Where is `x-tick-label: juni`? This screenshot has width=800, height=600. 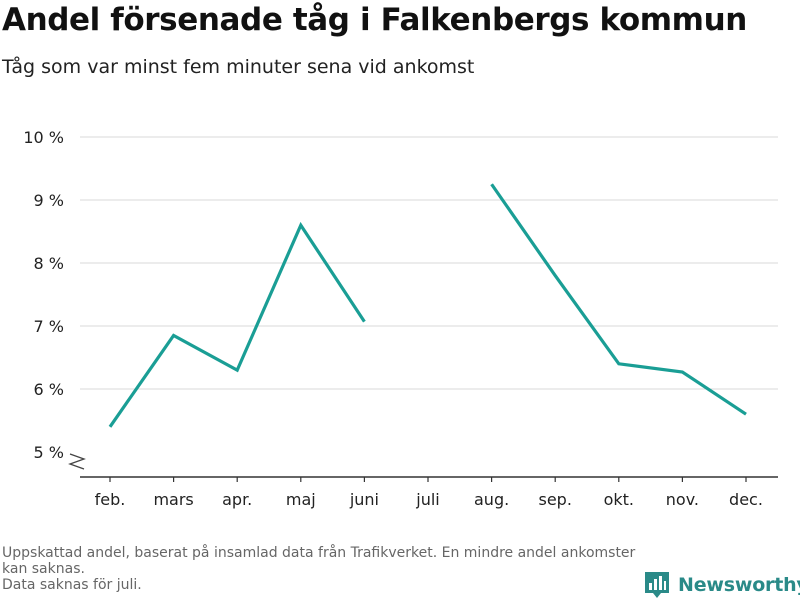 x-tick-label: juni is located at coordinates (364, 499).